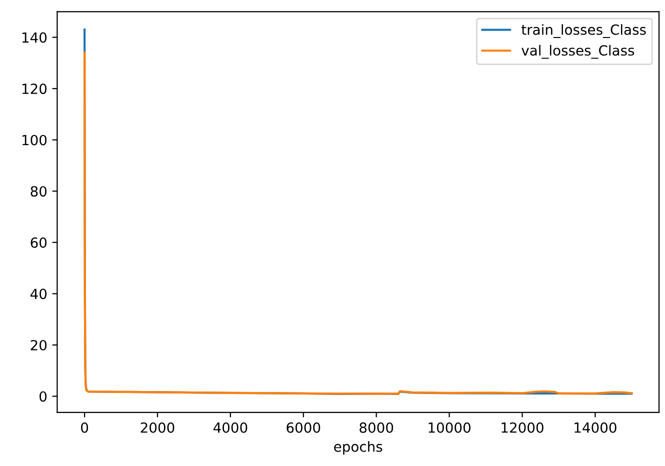  I want to click on x-tick-label: 8000, so click(377, 427).